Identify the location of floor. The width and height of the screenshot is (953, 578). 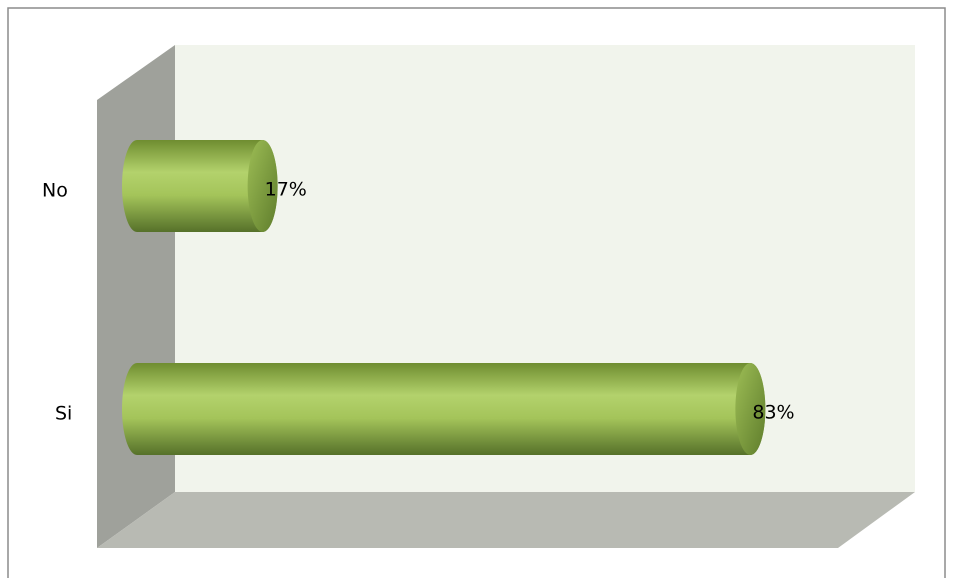
(506, 520).